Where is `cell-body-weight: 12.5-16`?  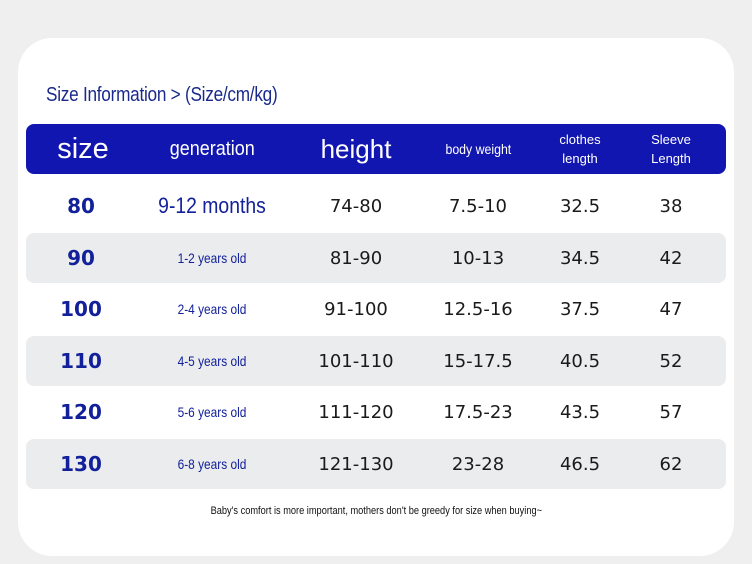 cell-body-weight: 12.5-16 is located at coordinates (478, 309).